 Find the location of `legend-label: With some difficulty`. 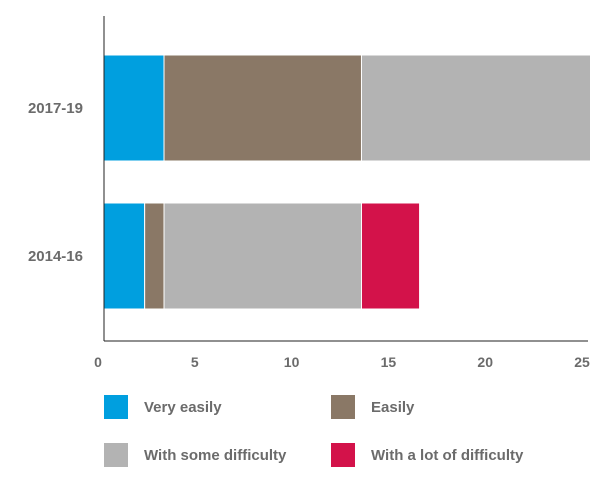

legend-label: With some difficulty is located at coordinates (215, 455).